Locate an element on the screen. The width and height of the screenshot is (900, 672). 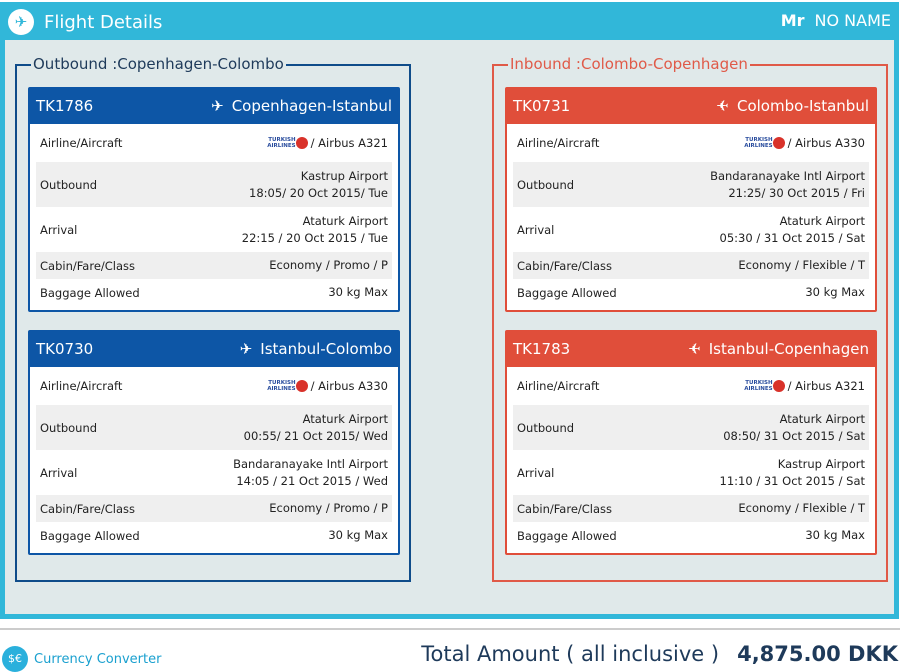
section-title: Outbound :Copenhagen-Colombo is located at coordinates (158, 64).